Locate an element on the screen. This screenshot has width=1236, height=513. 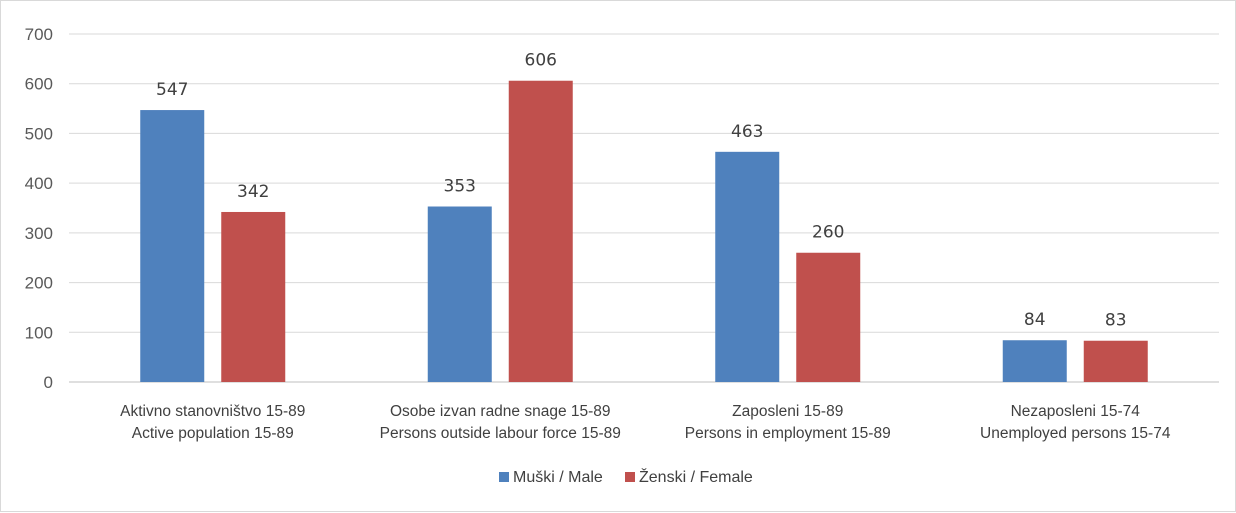
data-label: 606 is located at coordinates (541, 61).